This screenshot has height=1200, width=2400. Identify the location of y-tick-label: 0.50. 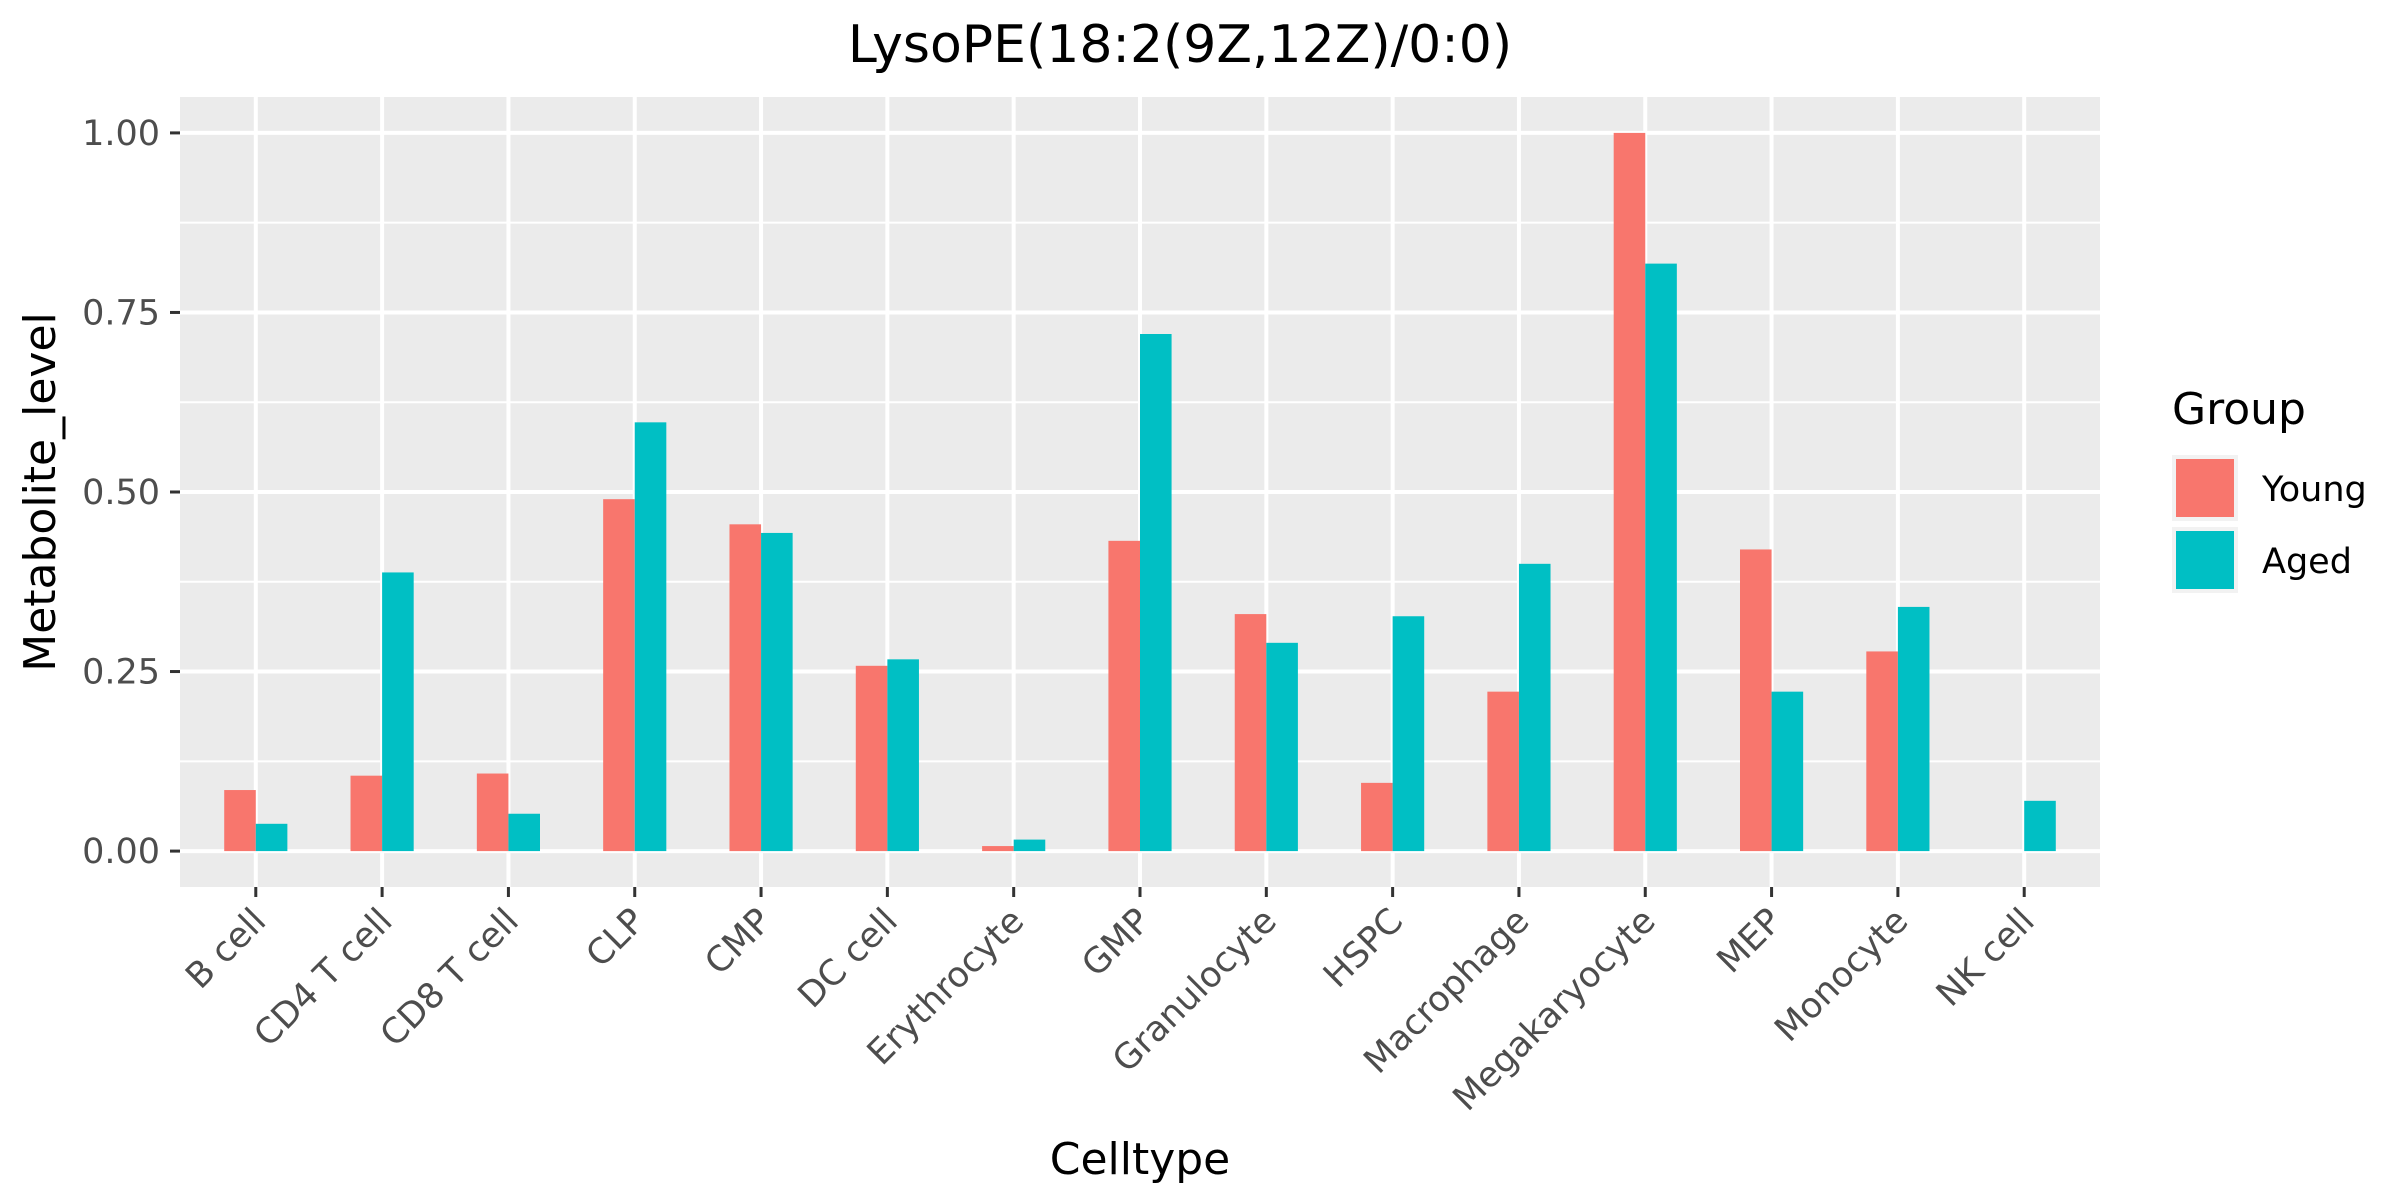
(121, 493).